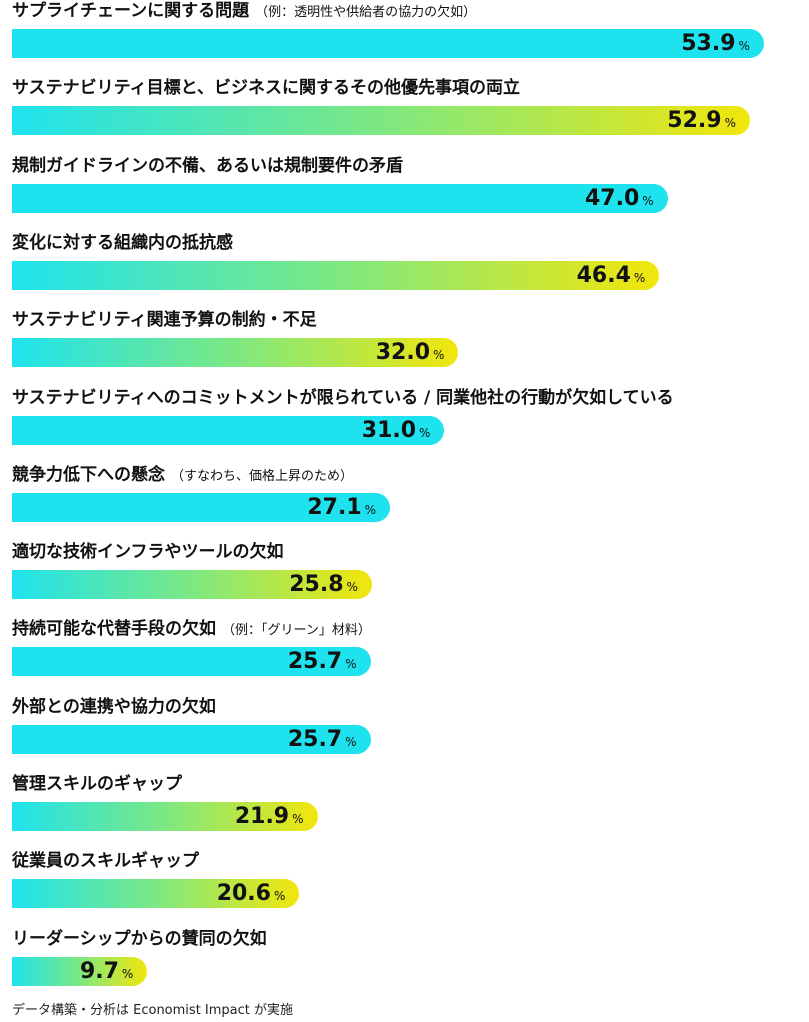  I want to click on category-label: サプライチェーンに関する問題 （例：透明性や供給者の協力の欠如）, so click(244, 12).